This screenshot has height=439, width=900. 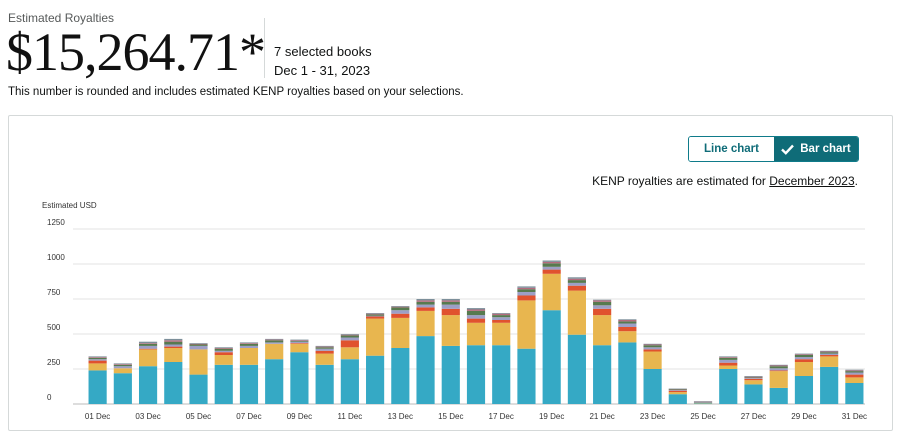 What do you see at coordinates (49, 397) in the screenshot?
I see `y-tick-label: 0` at bounding box center [49, 397].